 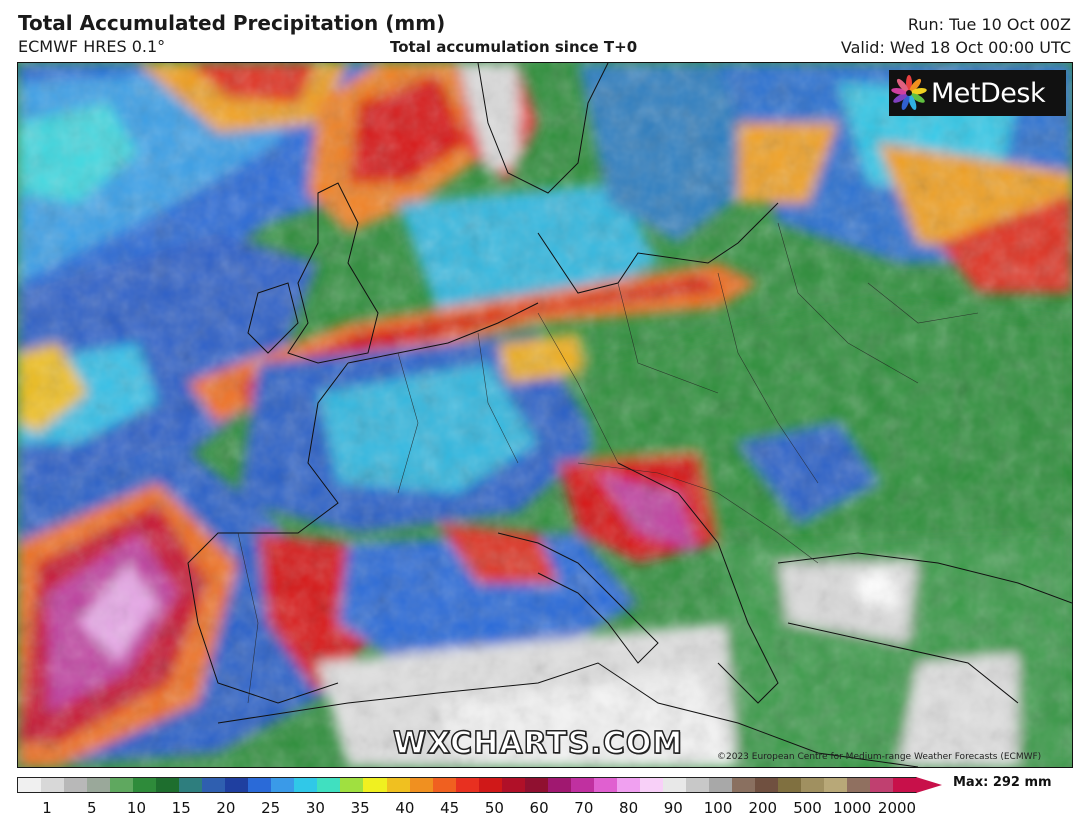 What do you see at coordinates (514, 47) in the screenshot?
I see `chart-subtitle: Total accumulation since T+0` at bounding box center [514, 47].